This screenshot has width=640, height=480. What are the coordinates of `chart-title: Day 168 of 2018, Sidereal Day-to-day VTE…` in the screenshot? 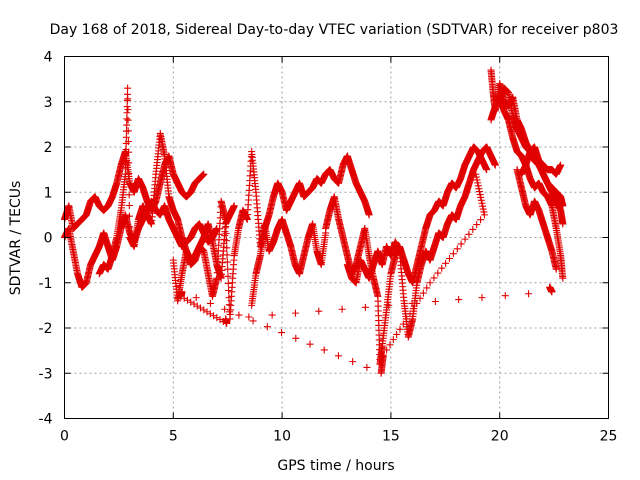 It's located at (334, 30).